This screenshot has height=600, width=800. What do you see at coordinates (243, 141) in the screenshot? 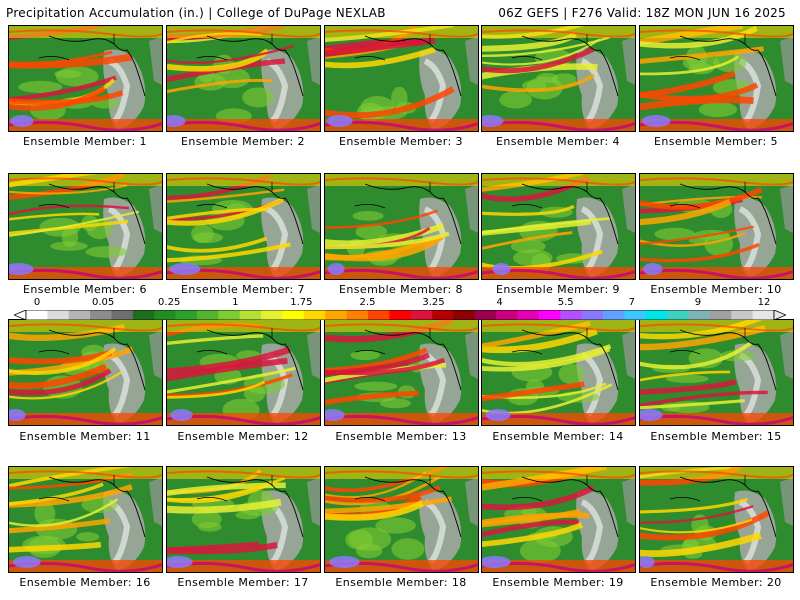
I see `ensemble-member-label: Ensemble Member: 2` at bounding box center [243, 141].